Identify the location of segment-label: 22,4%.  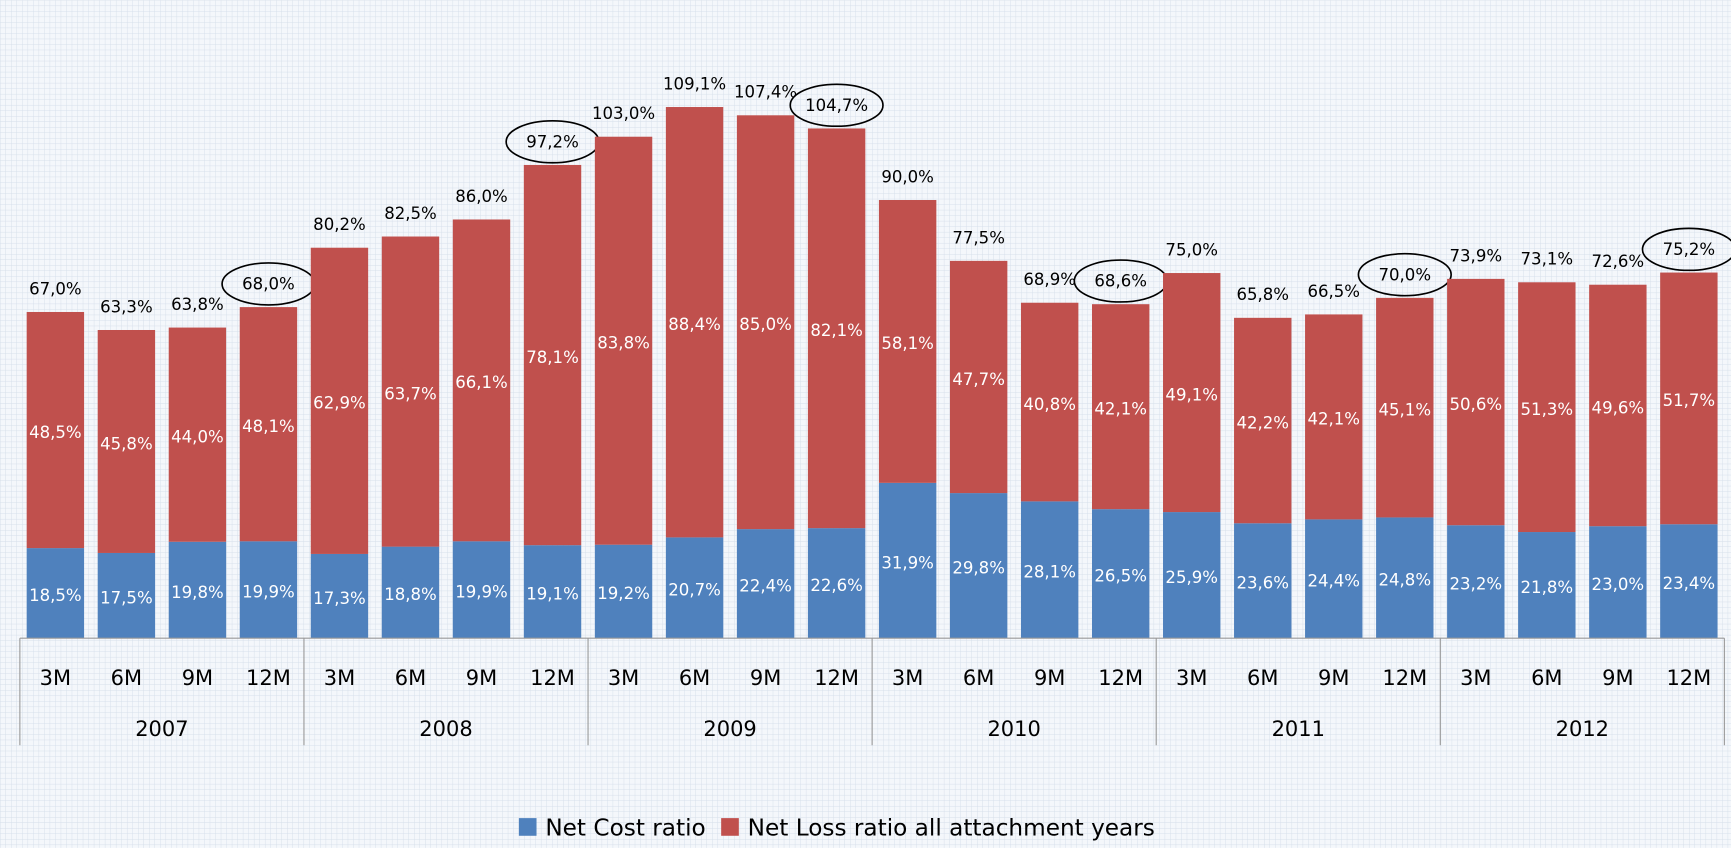
(765, 585).